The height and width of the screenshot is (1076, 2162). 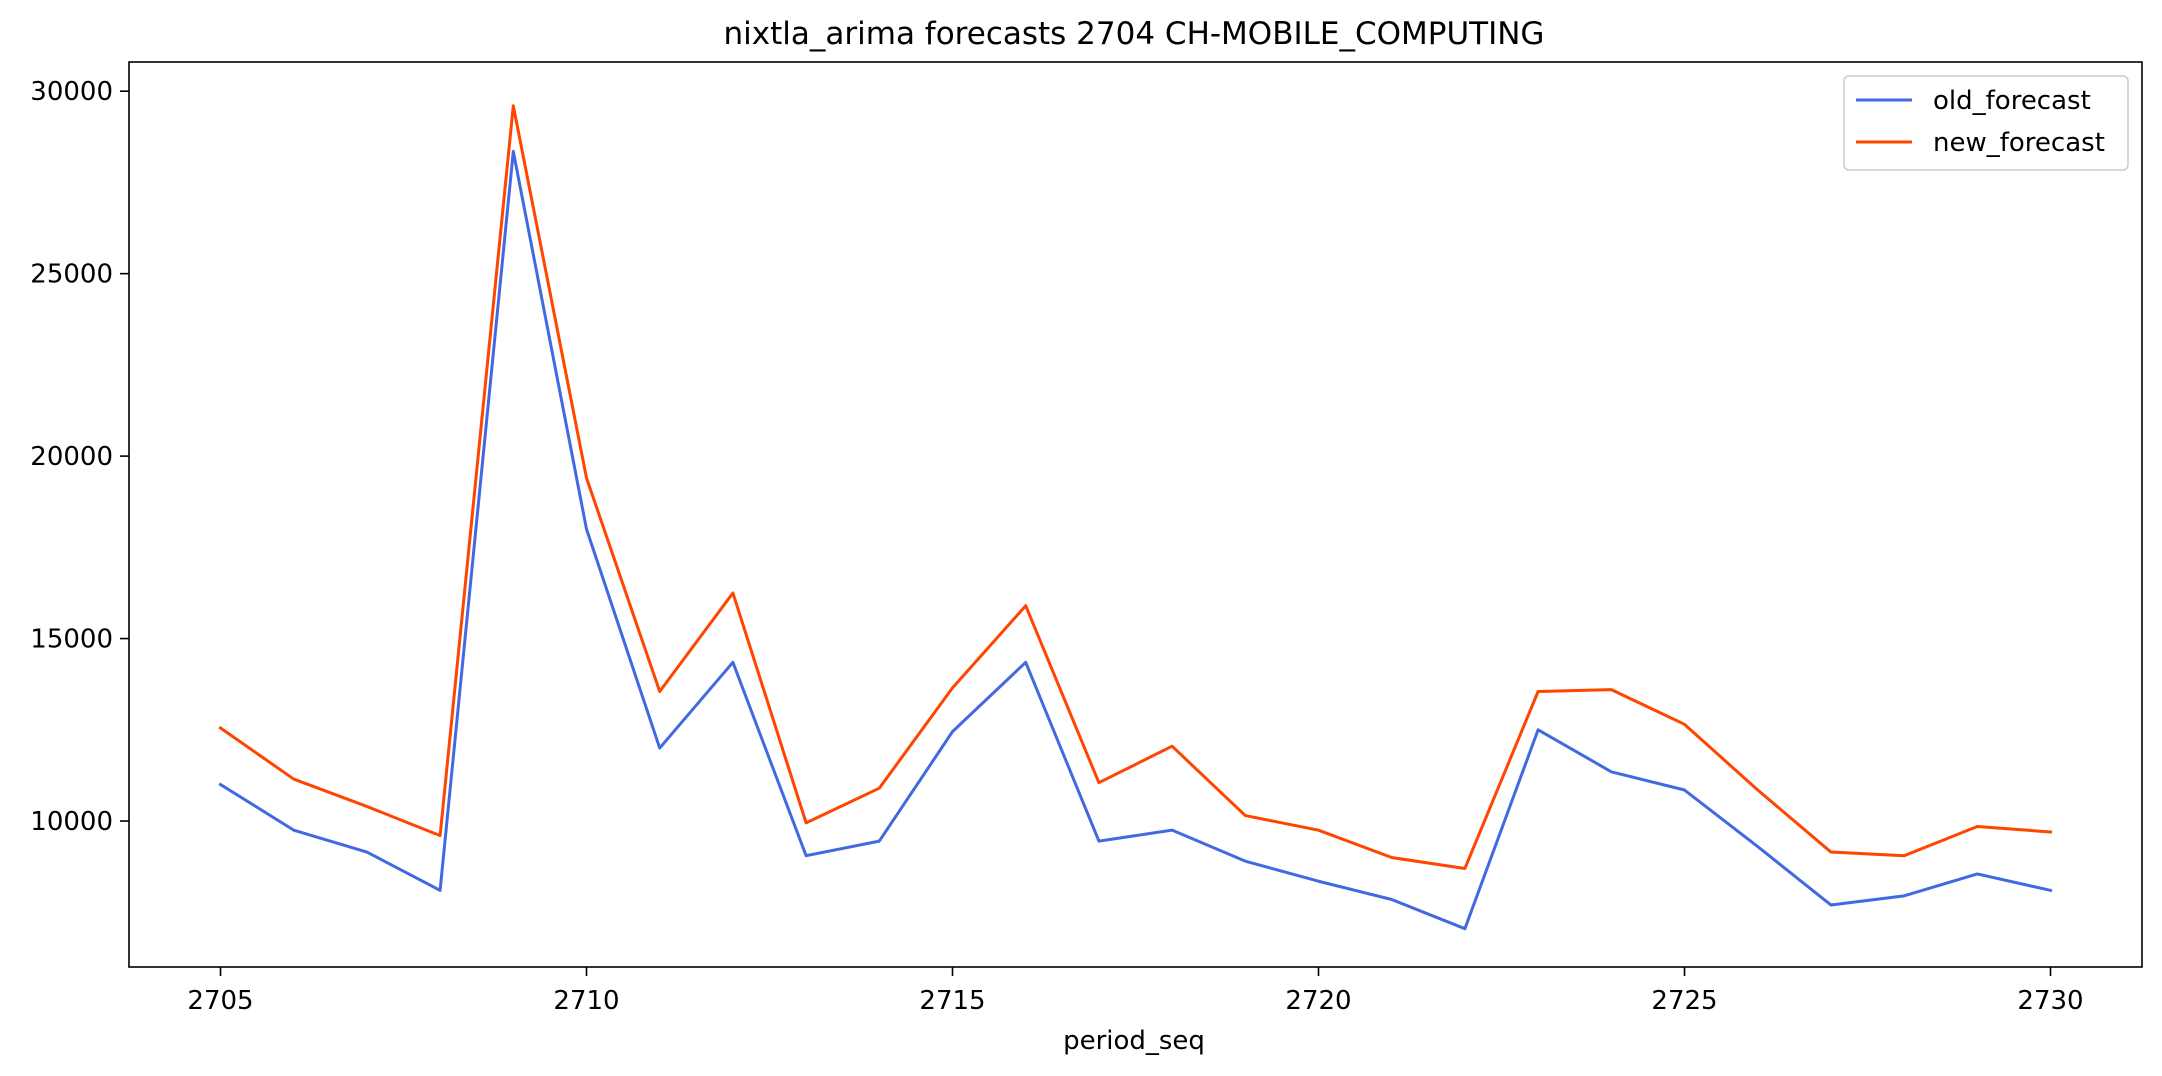 What do you see at coordinates (71, 640) in the screenshot?
I see `y-tick-label: 15000` at bounding box center [71, 640].